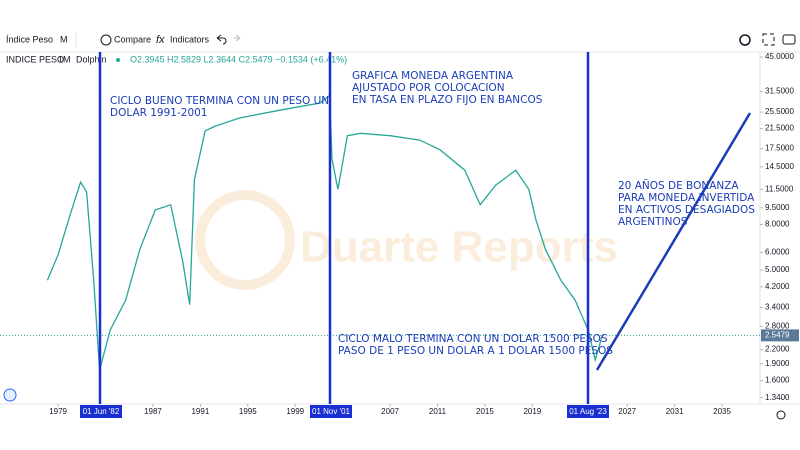 The image size is (800, 450). Describe the element at coordinates (777, 307) in the screenshot. I see `y-tick-label: 3.4000` at that location.